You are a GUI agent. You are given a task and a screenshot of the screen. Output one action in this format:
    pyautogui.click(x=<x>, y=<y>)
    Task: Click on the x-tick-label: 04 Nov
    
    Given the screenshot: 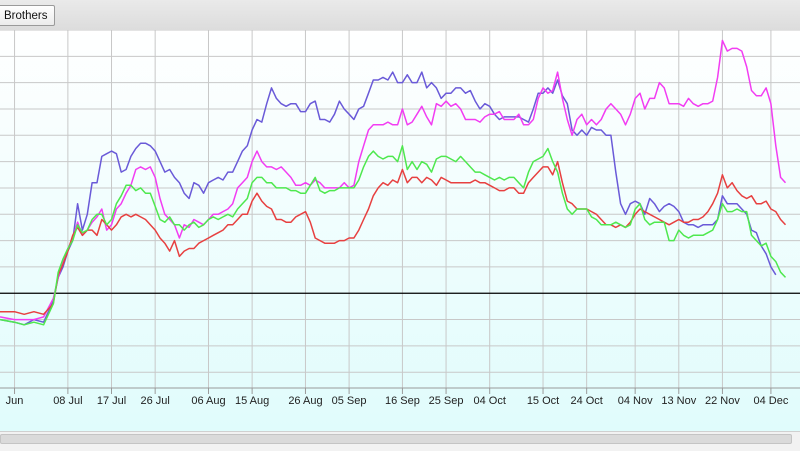 What is the action you would take?
    pyautogui.click(x=635, y=401)
    